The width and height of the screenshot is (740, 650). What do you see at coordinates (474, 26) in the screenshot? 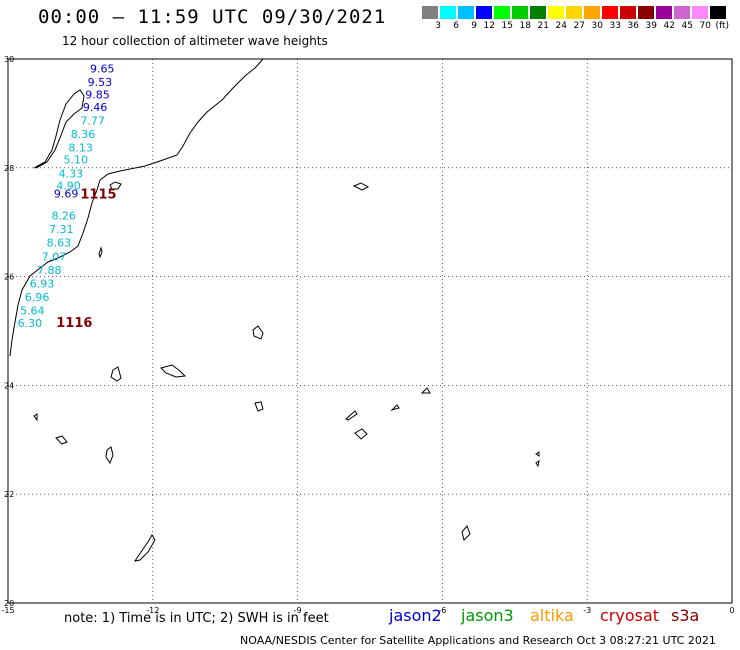
I see `colorbar-label: 9` at bounding box center [474, 26].